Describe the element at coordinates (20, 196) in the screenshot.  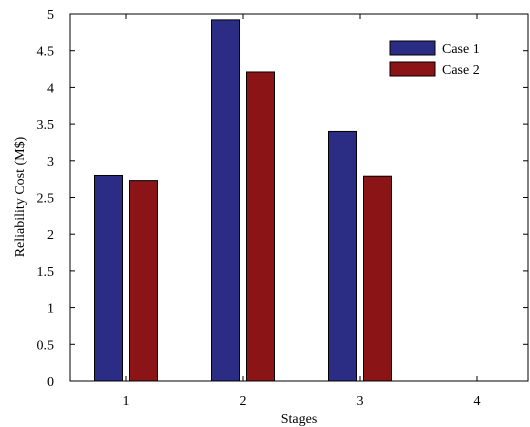
I see `y-axis-label: Reliability Cost (M$)` at that location.